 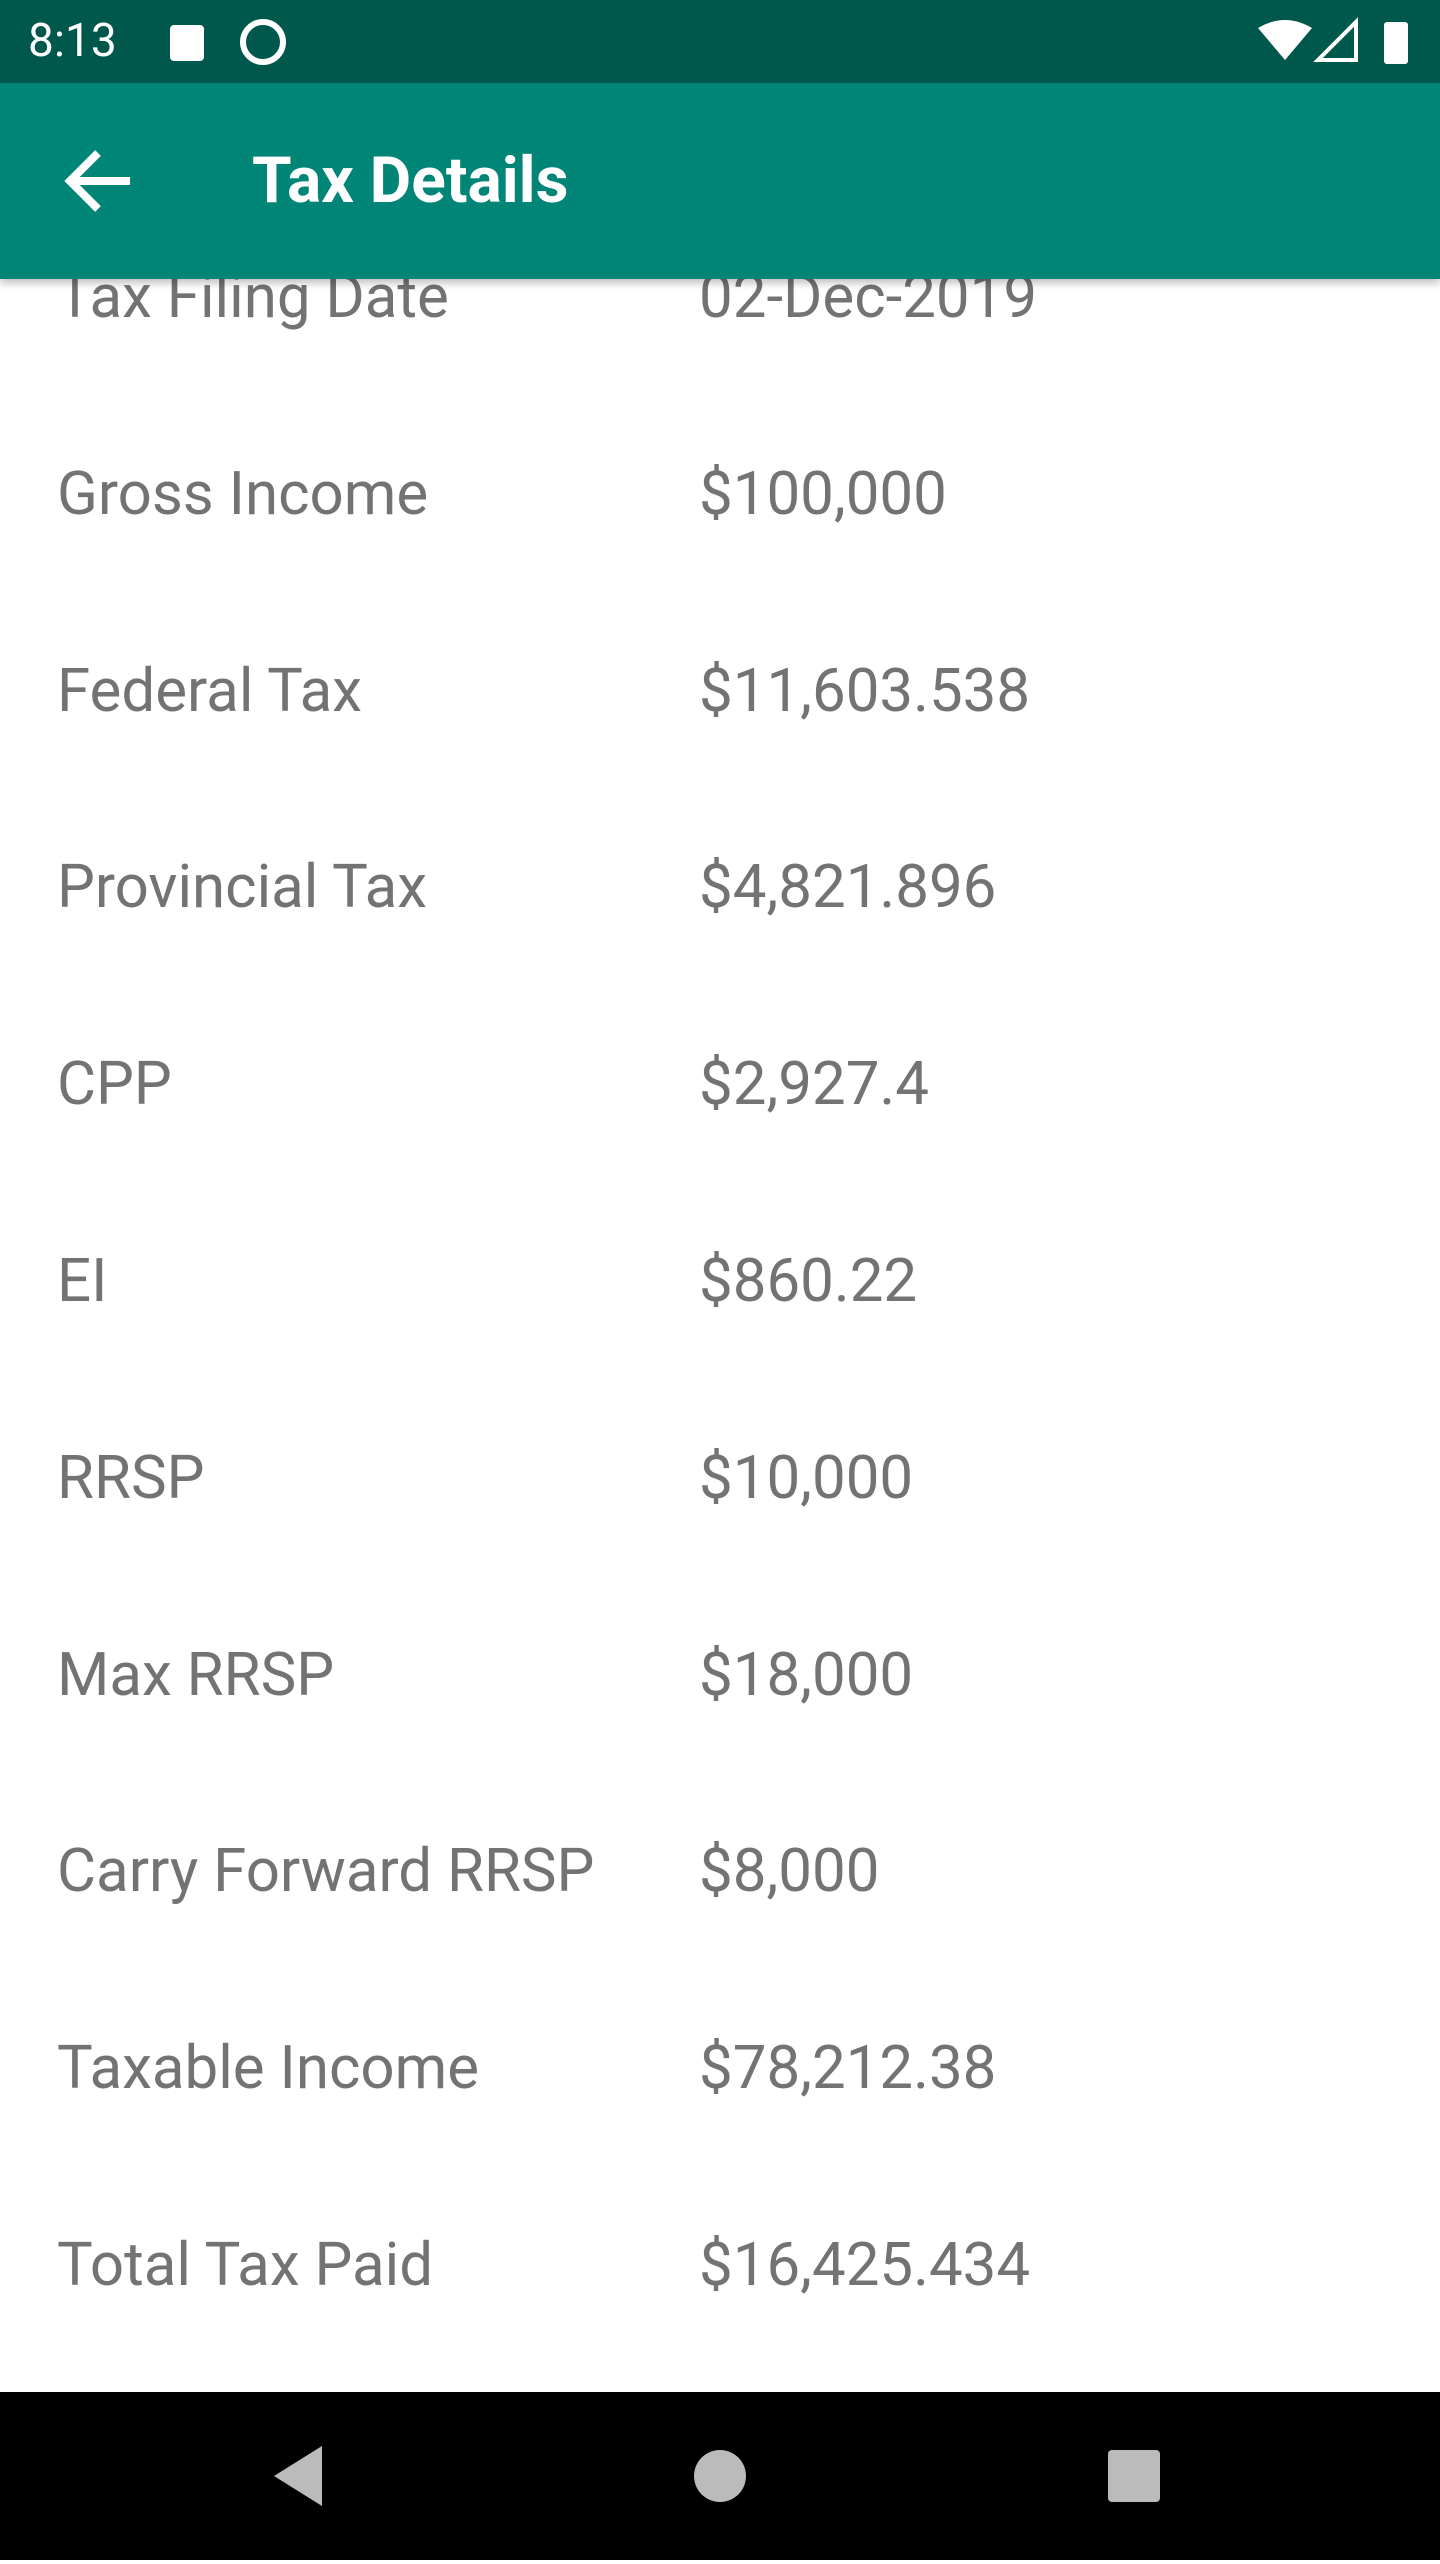 I want to click on status-time: 8:13, so click(x=72, y=41).